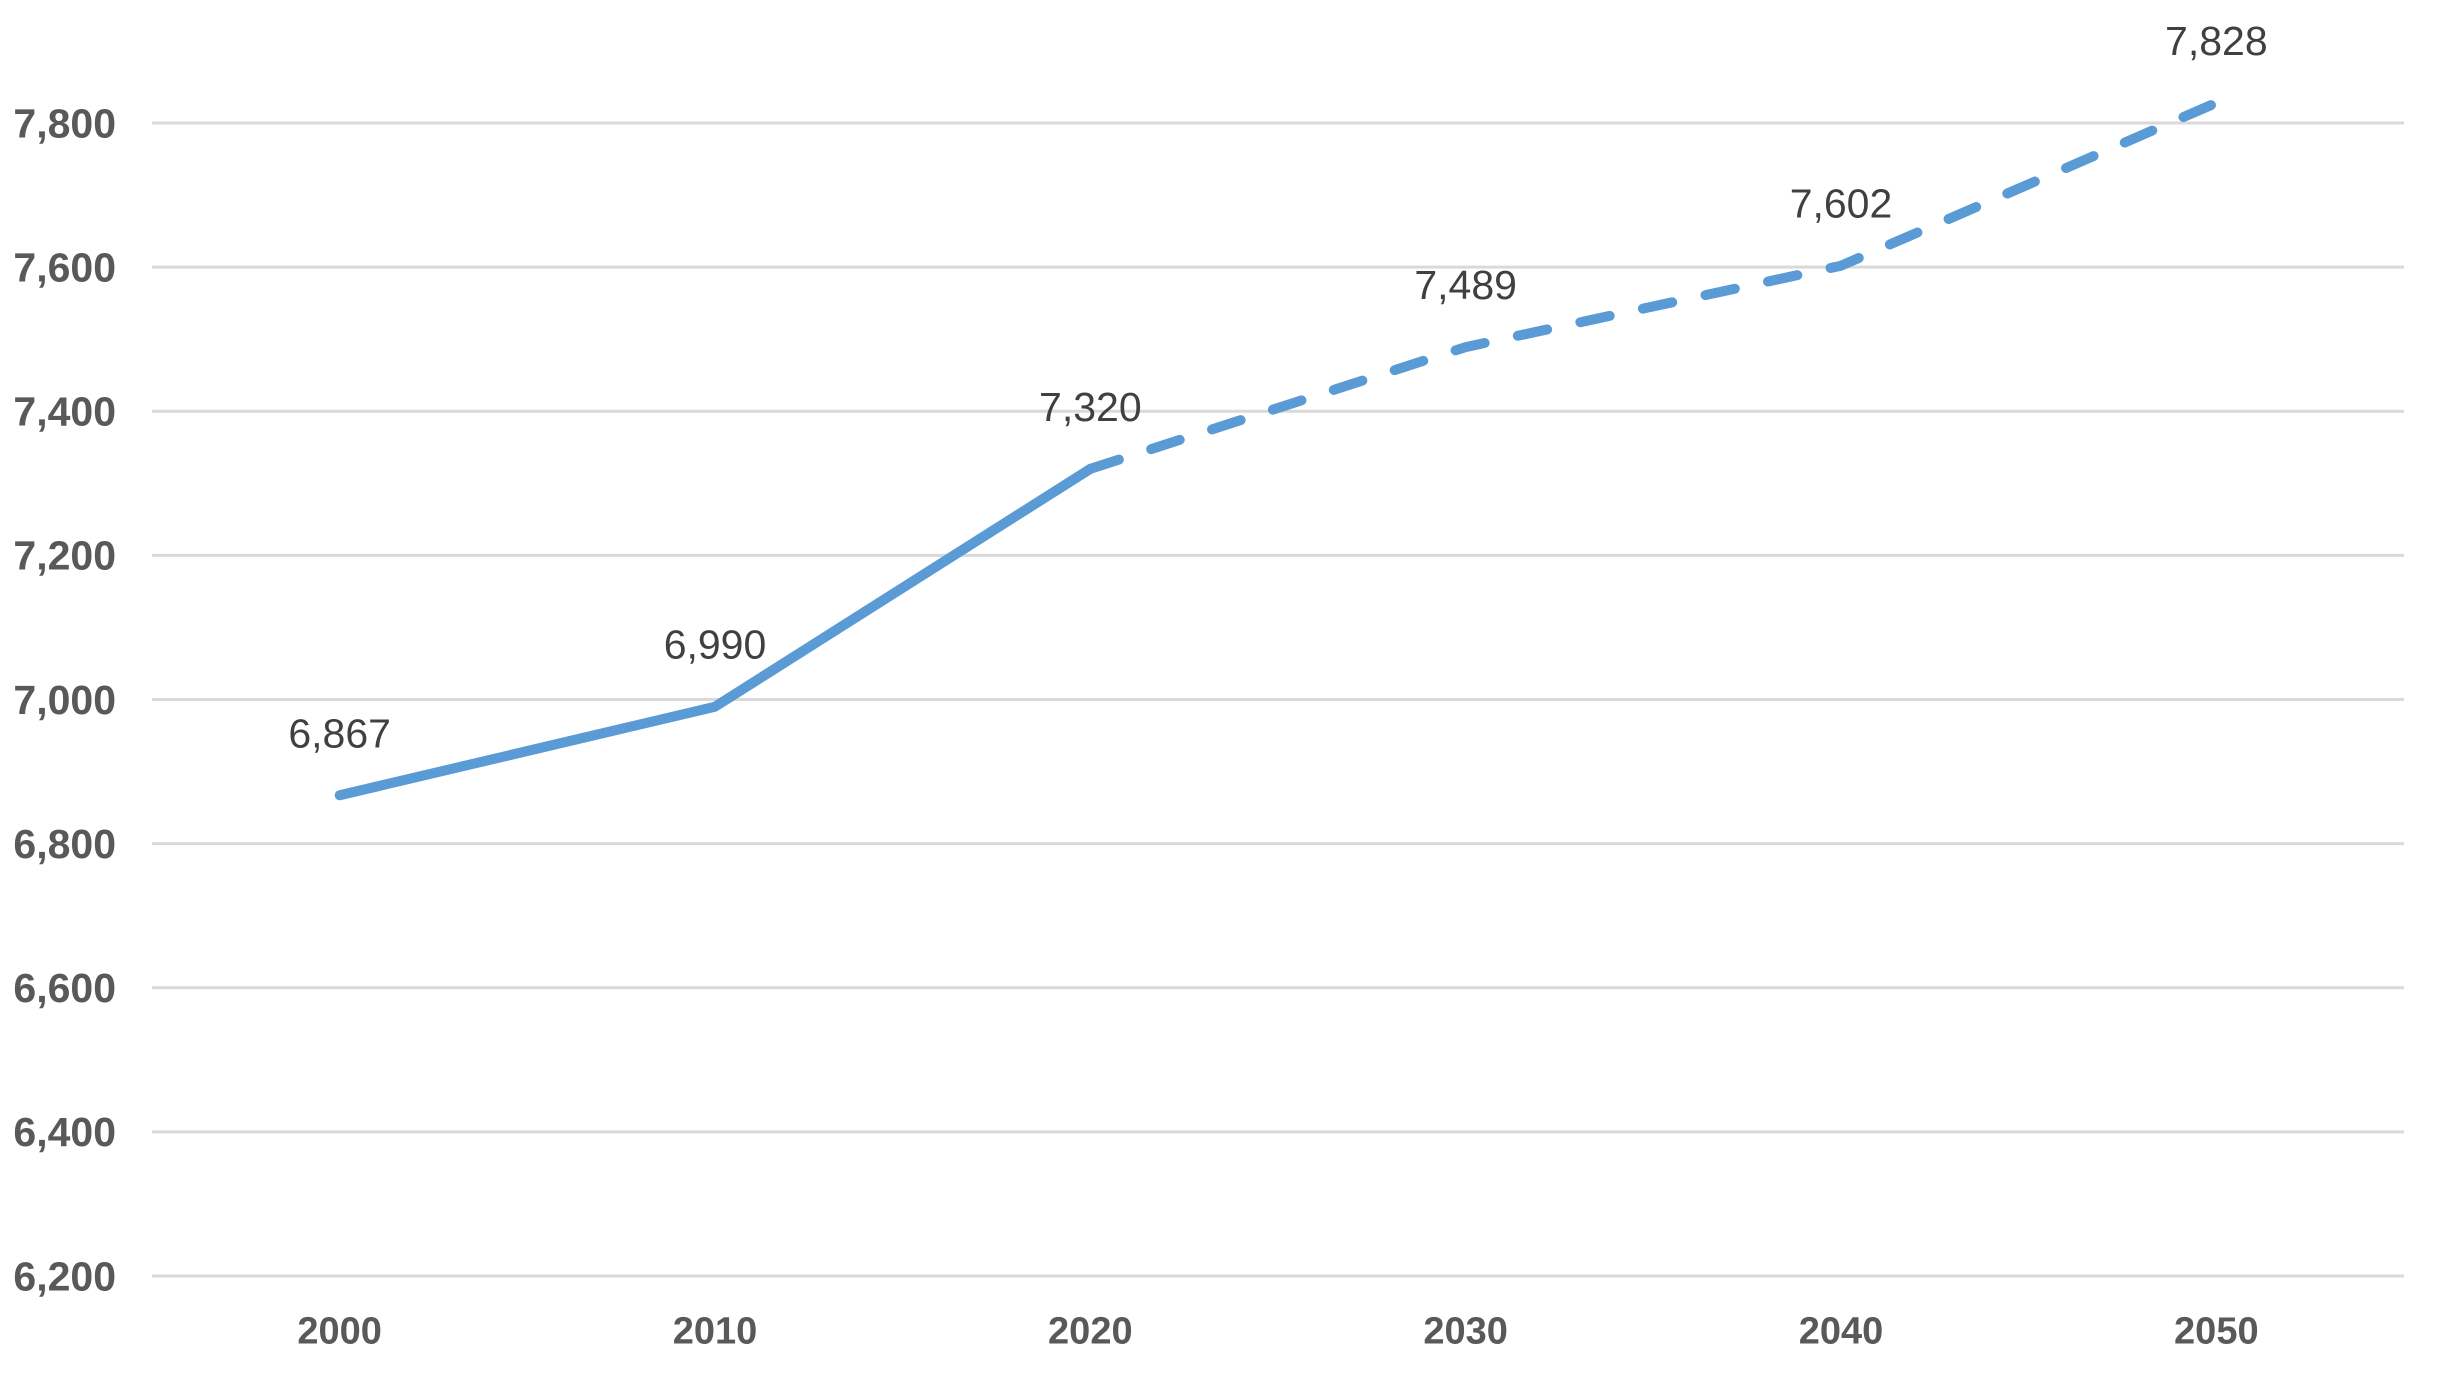 This screenshot has width=2442, height=1381. I want to click on y-axis-tick-label: 7,000, so click(64, 700).